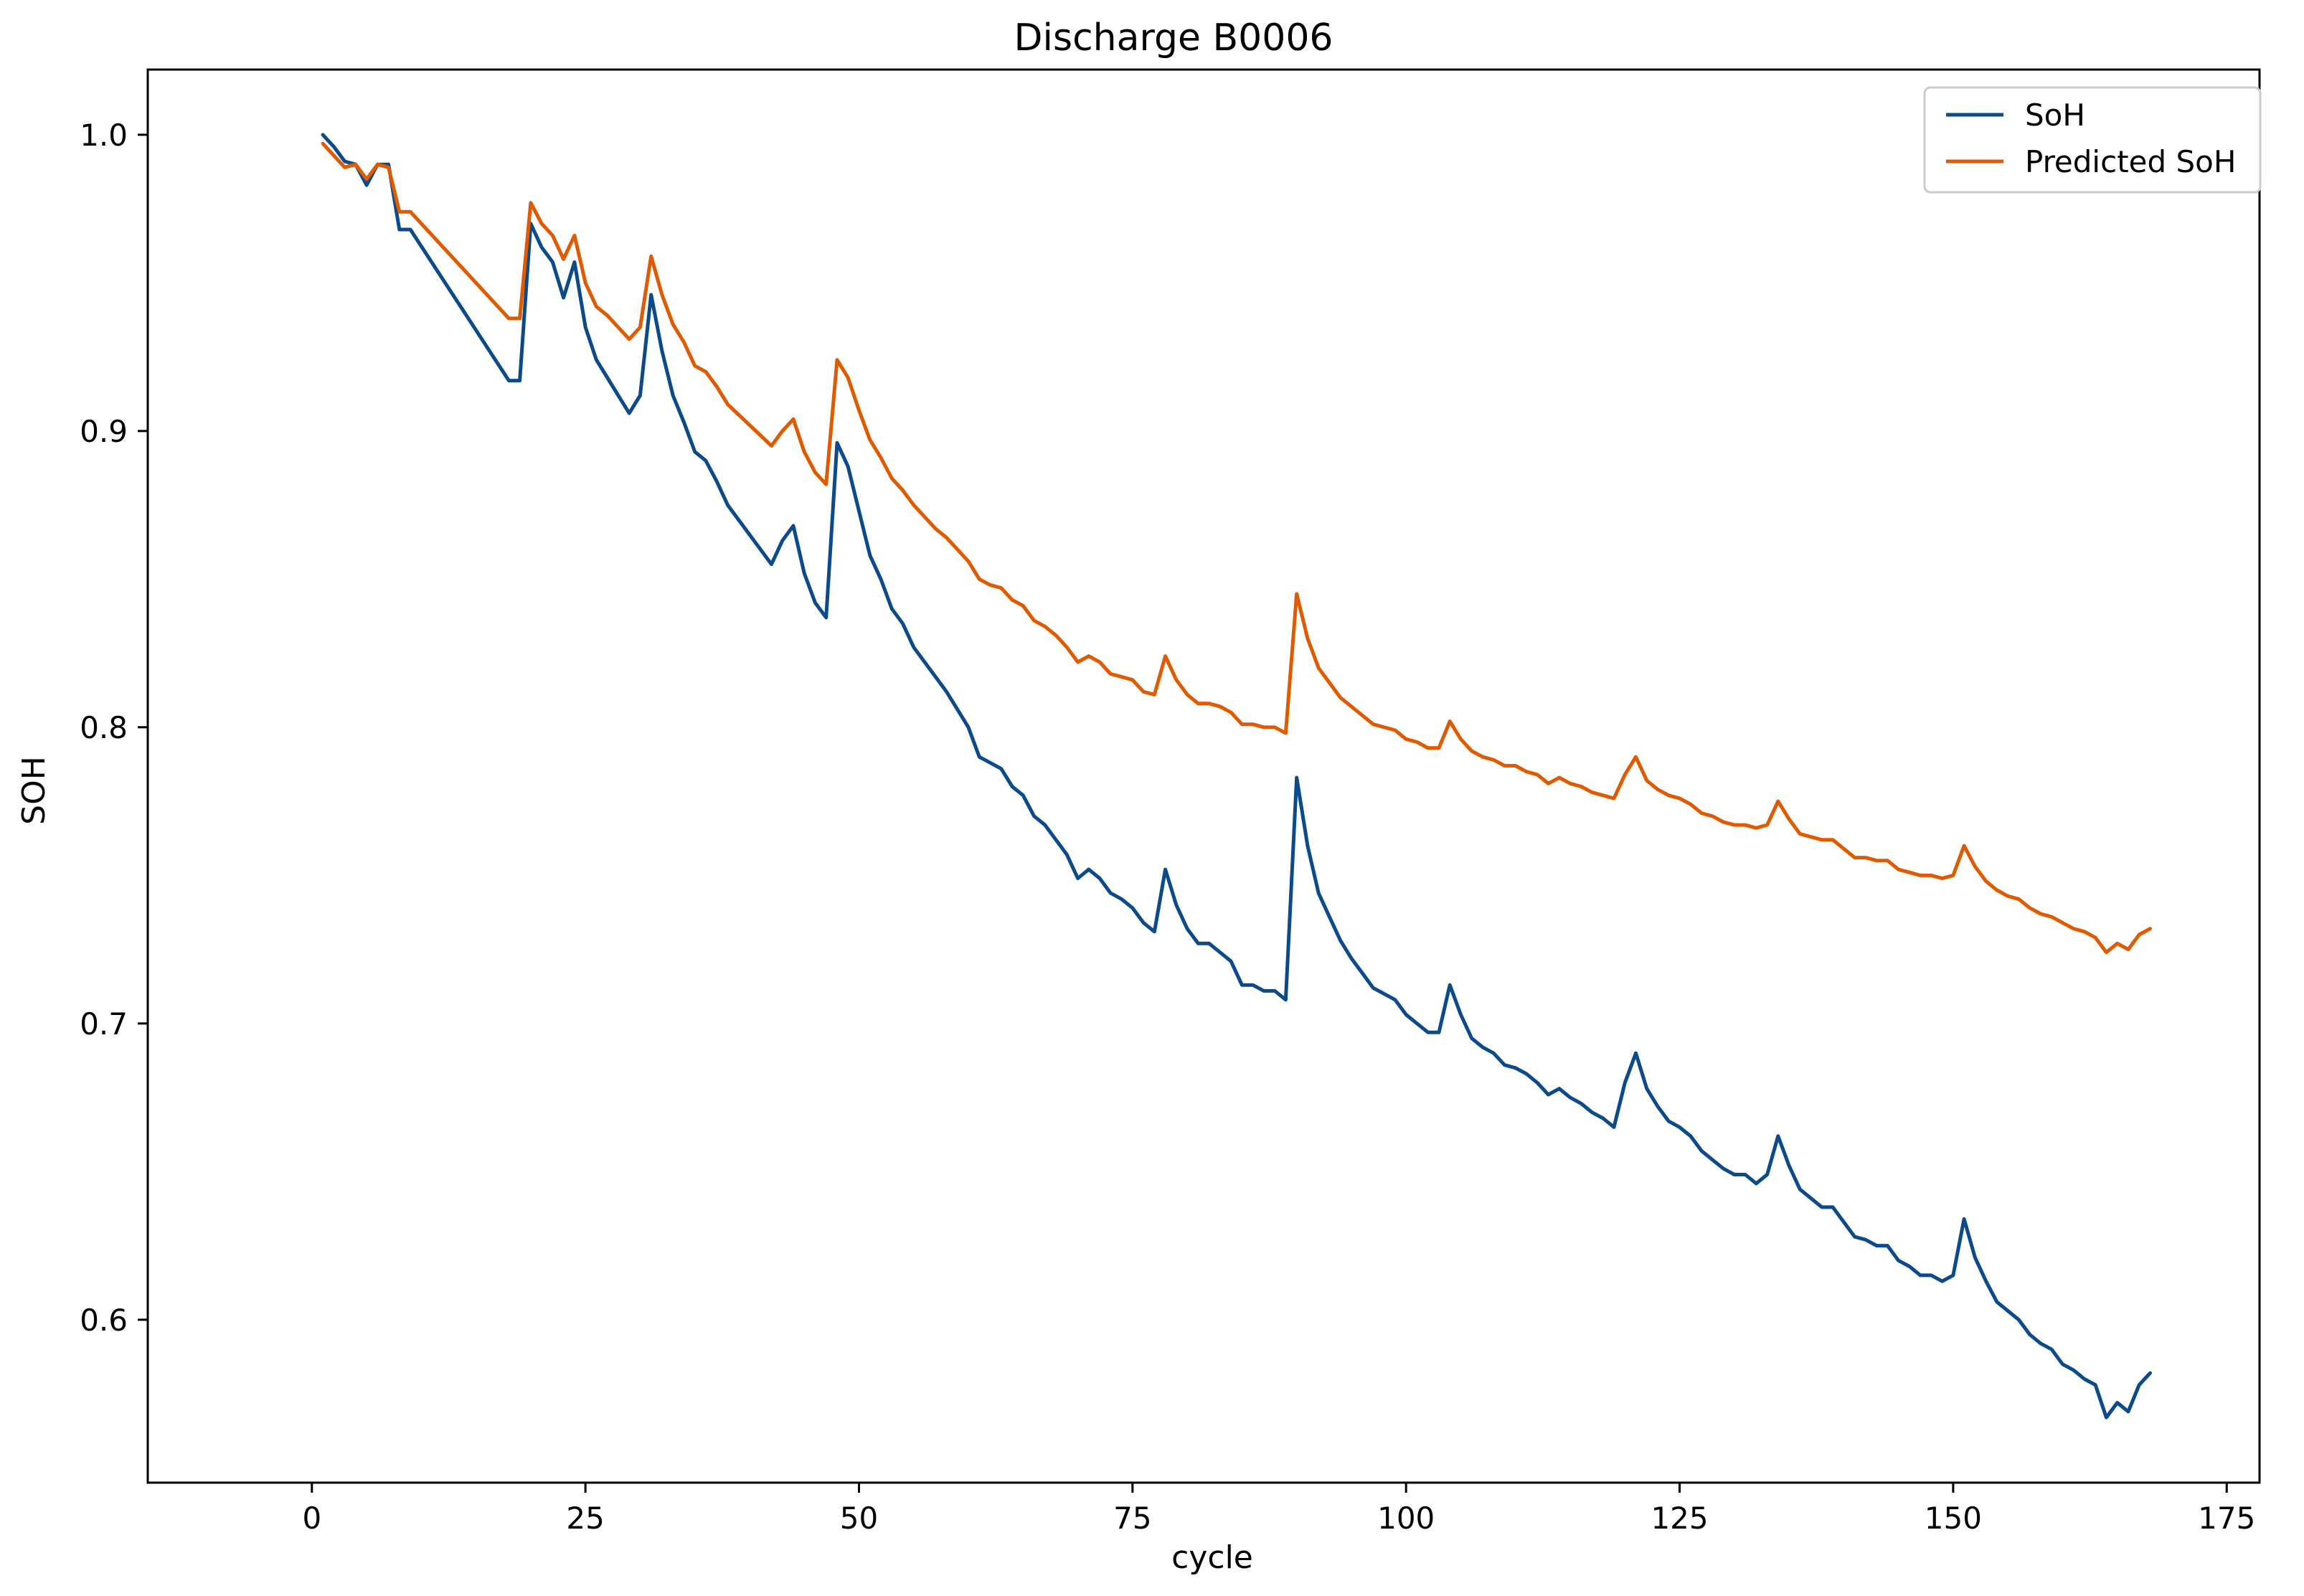 This screenshot has width=2304, height=1596. I want to click on y-tick-label: 0.8, so click(104, 727).